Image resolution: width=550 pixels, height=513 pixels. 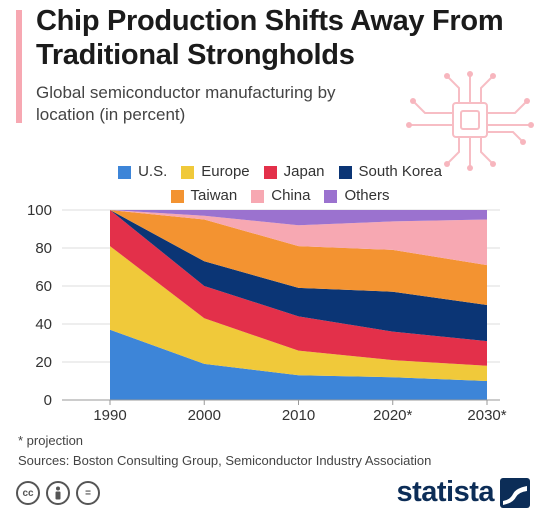 What do you see at coordinates (214, 195) in the screenshot?
I see `legend-label: Taiwan` at bounding box center [214, 195].